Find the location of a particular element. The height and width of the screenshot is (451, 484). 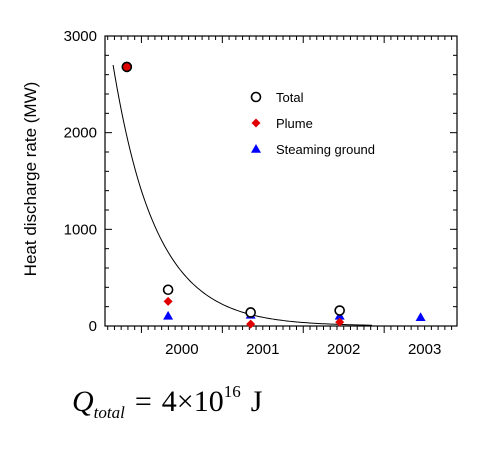

legend-steaming-ground-symbol is located at coordinates (256, 148).